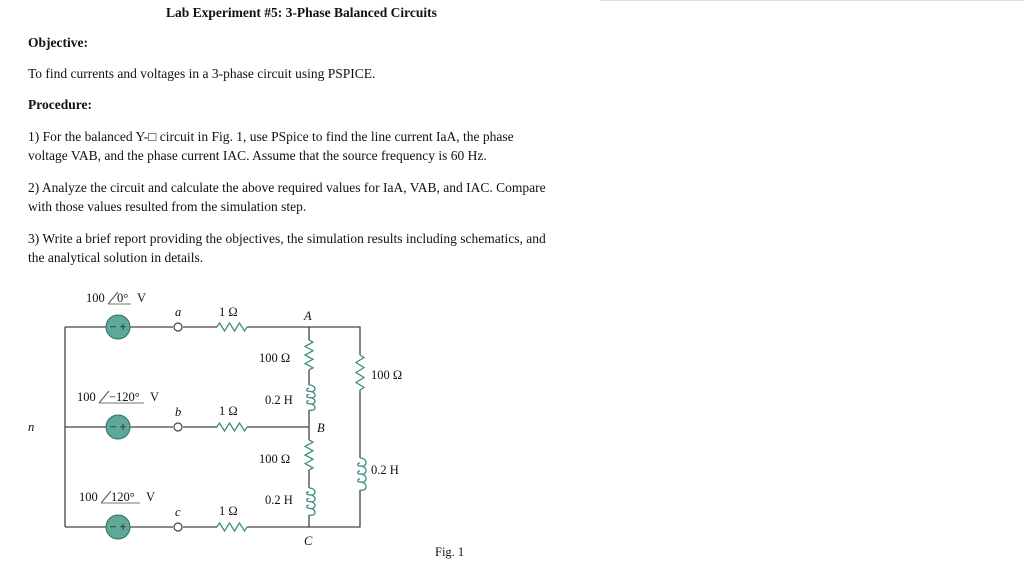 This screenshot has height=576, width=1024. I want to click on line-resistor-a-label: 1 Ω, so click(228, 312).